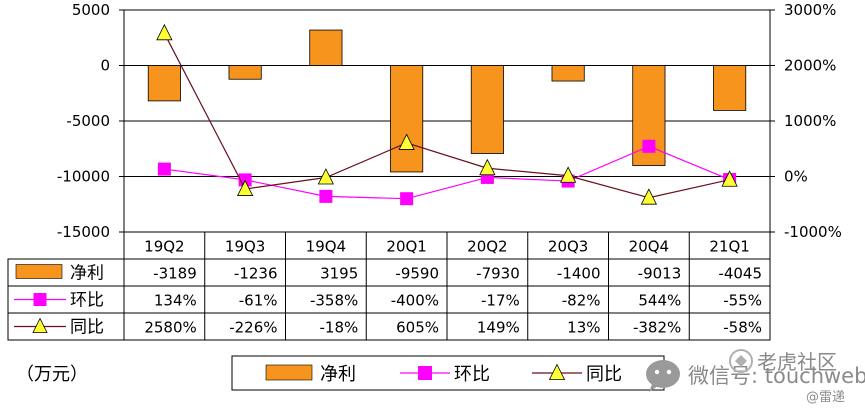 The width and height of the screenshot is (865, 414). I want to click on point-同比-20Q4, so click(649, 196).